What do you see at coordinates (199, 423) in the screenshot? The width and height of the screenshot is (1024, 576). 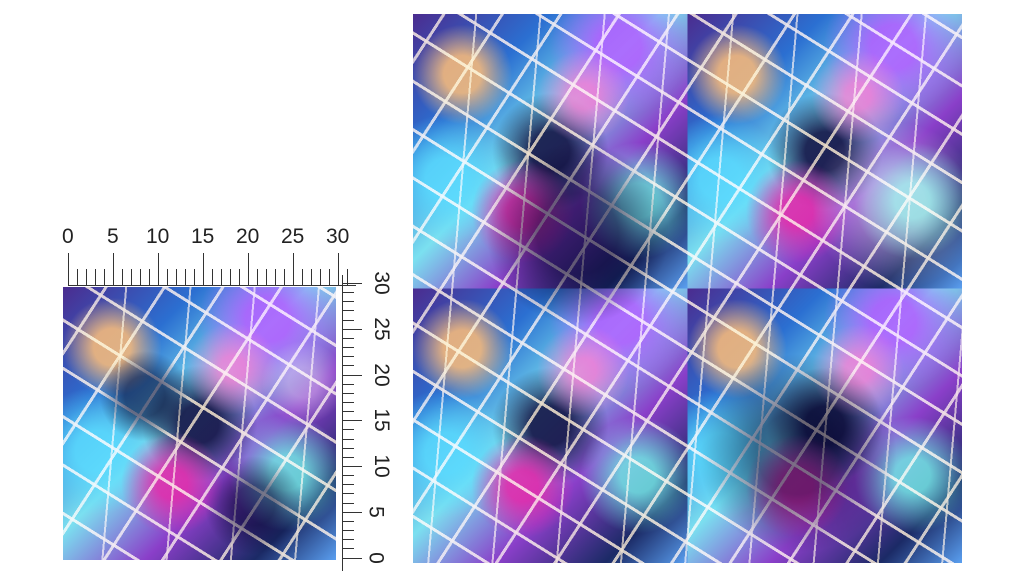 I see `small-pattern-swatch` at bounding box center [199, 423].